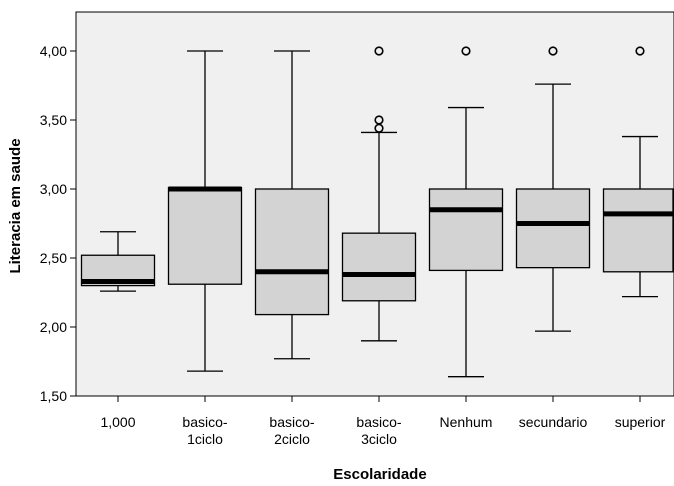  What do you see at coordinates (640, 422) in the screenshot?
I see `x-tick-label: superior` at bounding box center [640, 422].